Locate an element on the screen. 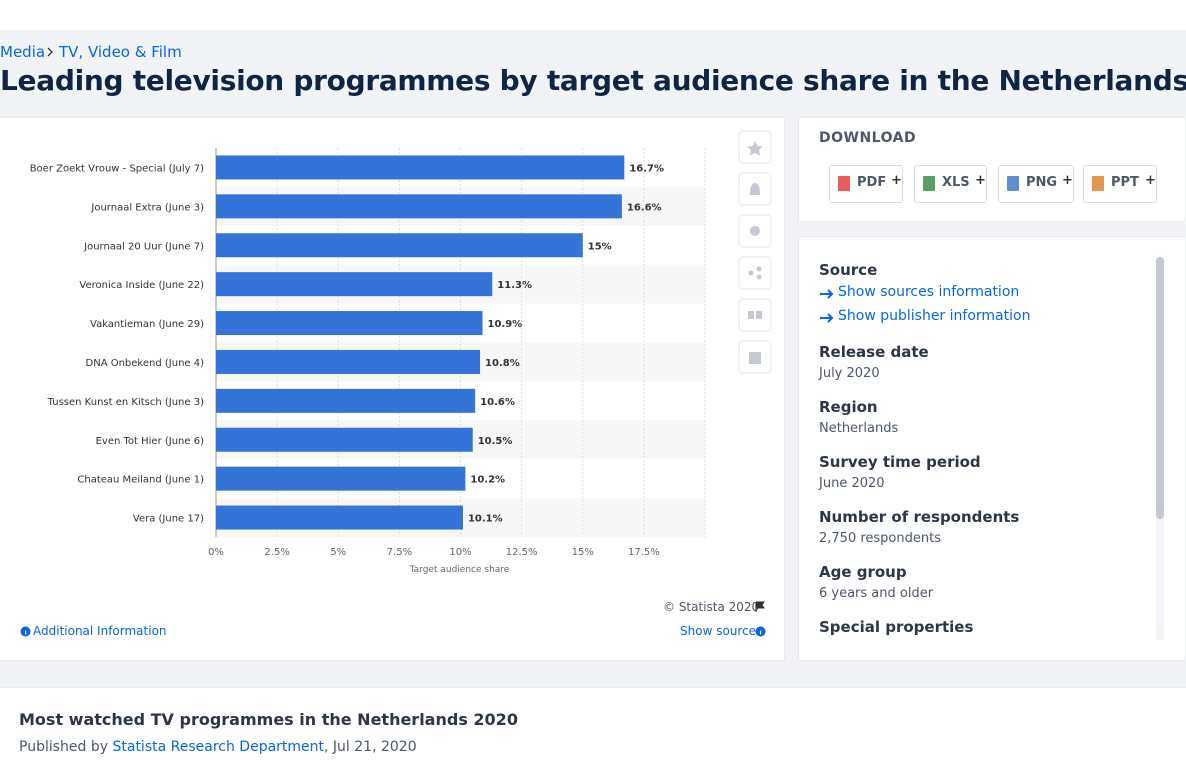  download-button: PNG + is located at coordinates (1036, 184).